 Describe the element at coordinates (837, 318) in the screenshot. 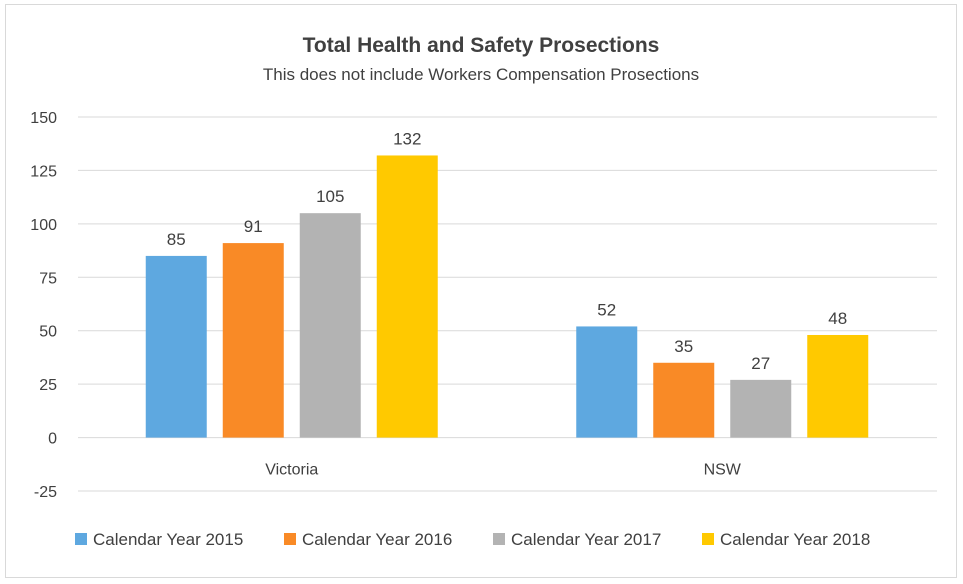

I see `data-label: 48` at that location.